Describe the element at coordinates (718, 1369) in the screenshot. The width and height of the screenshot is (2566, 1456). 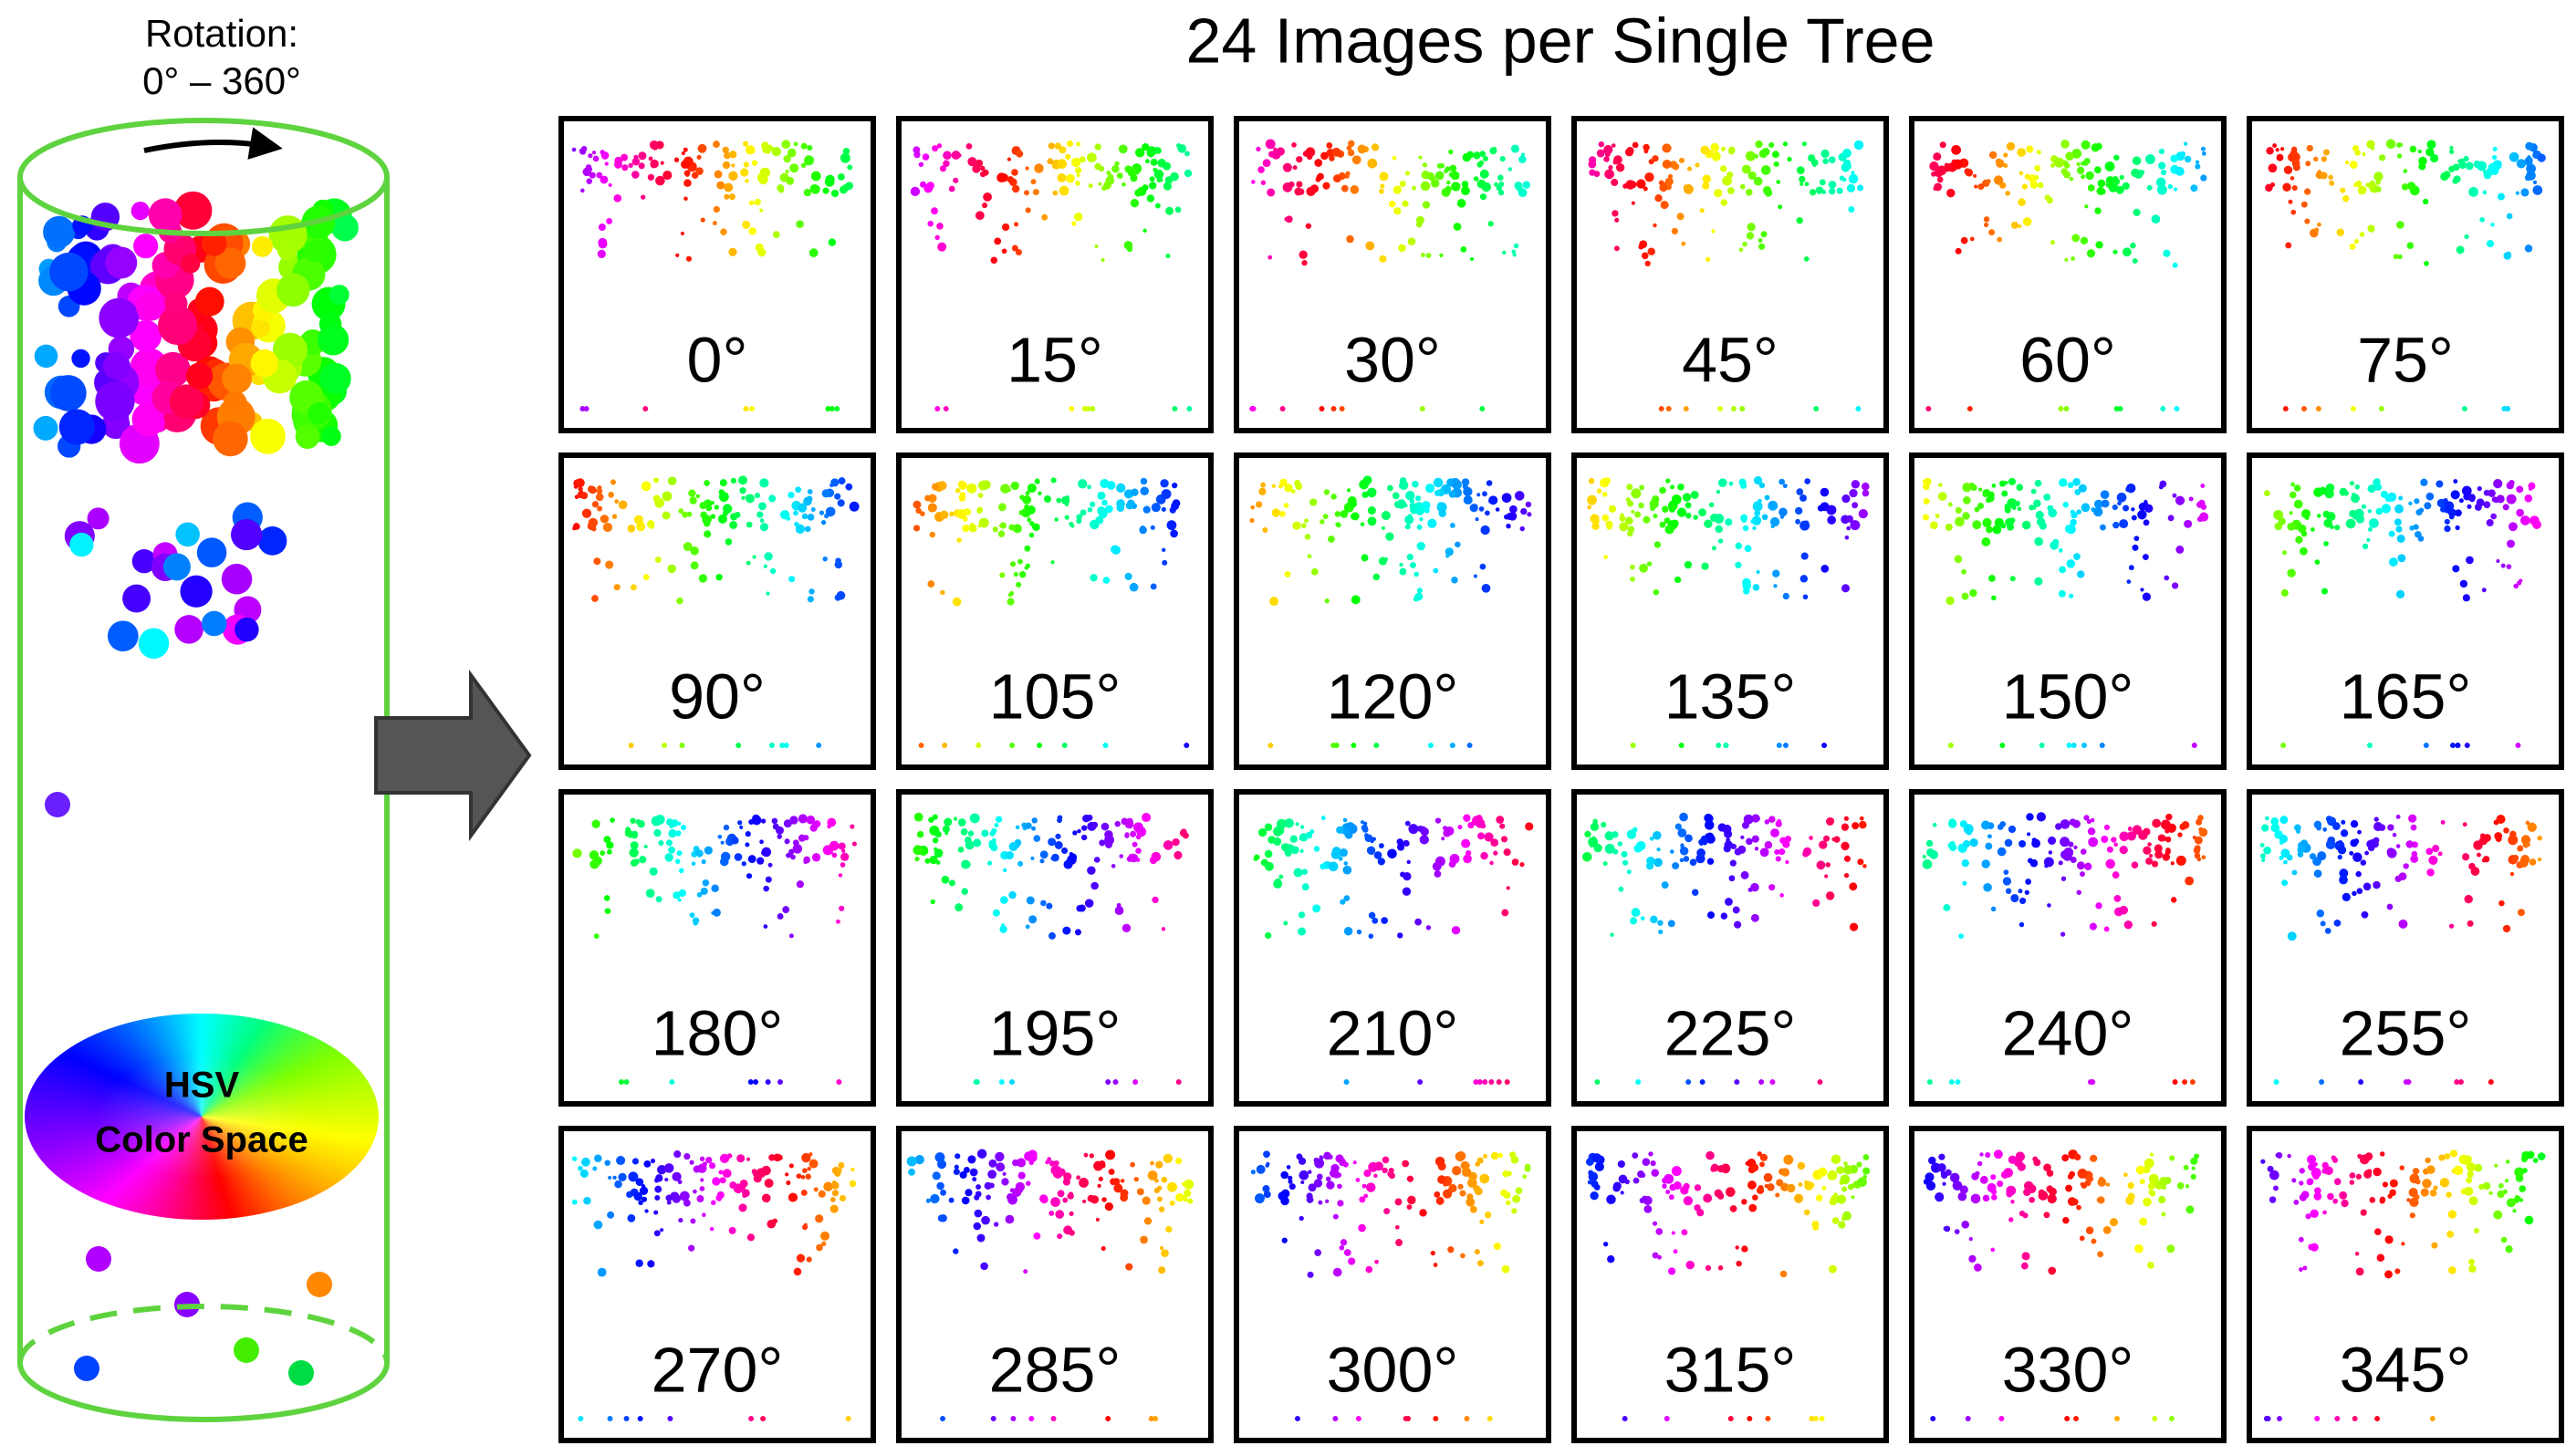
I see `angle-label: 270°` at that location.